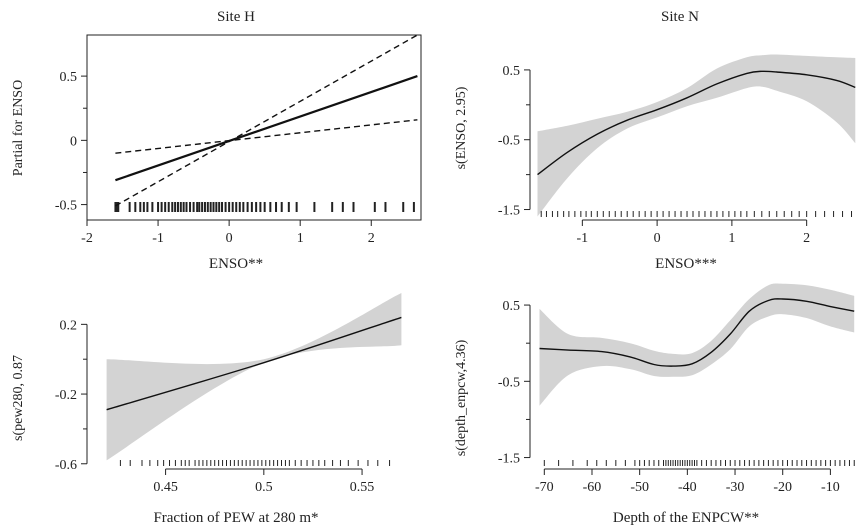 This screenshot has width=859, height=528. What do you see at coordinates (18, 128) in the screenshot?
I see `y-axis-label: Partial for ENSO` at bounding box center [18, 128].